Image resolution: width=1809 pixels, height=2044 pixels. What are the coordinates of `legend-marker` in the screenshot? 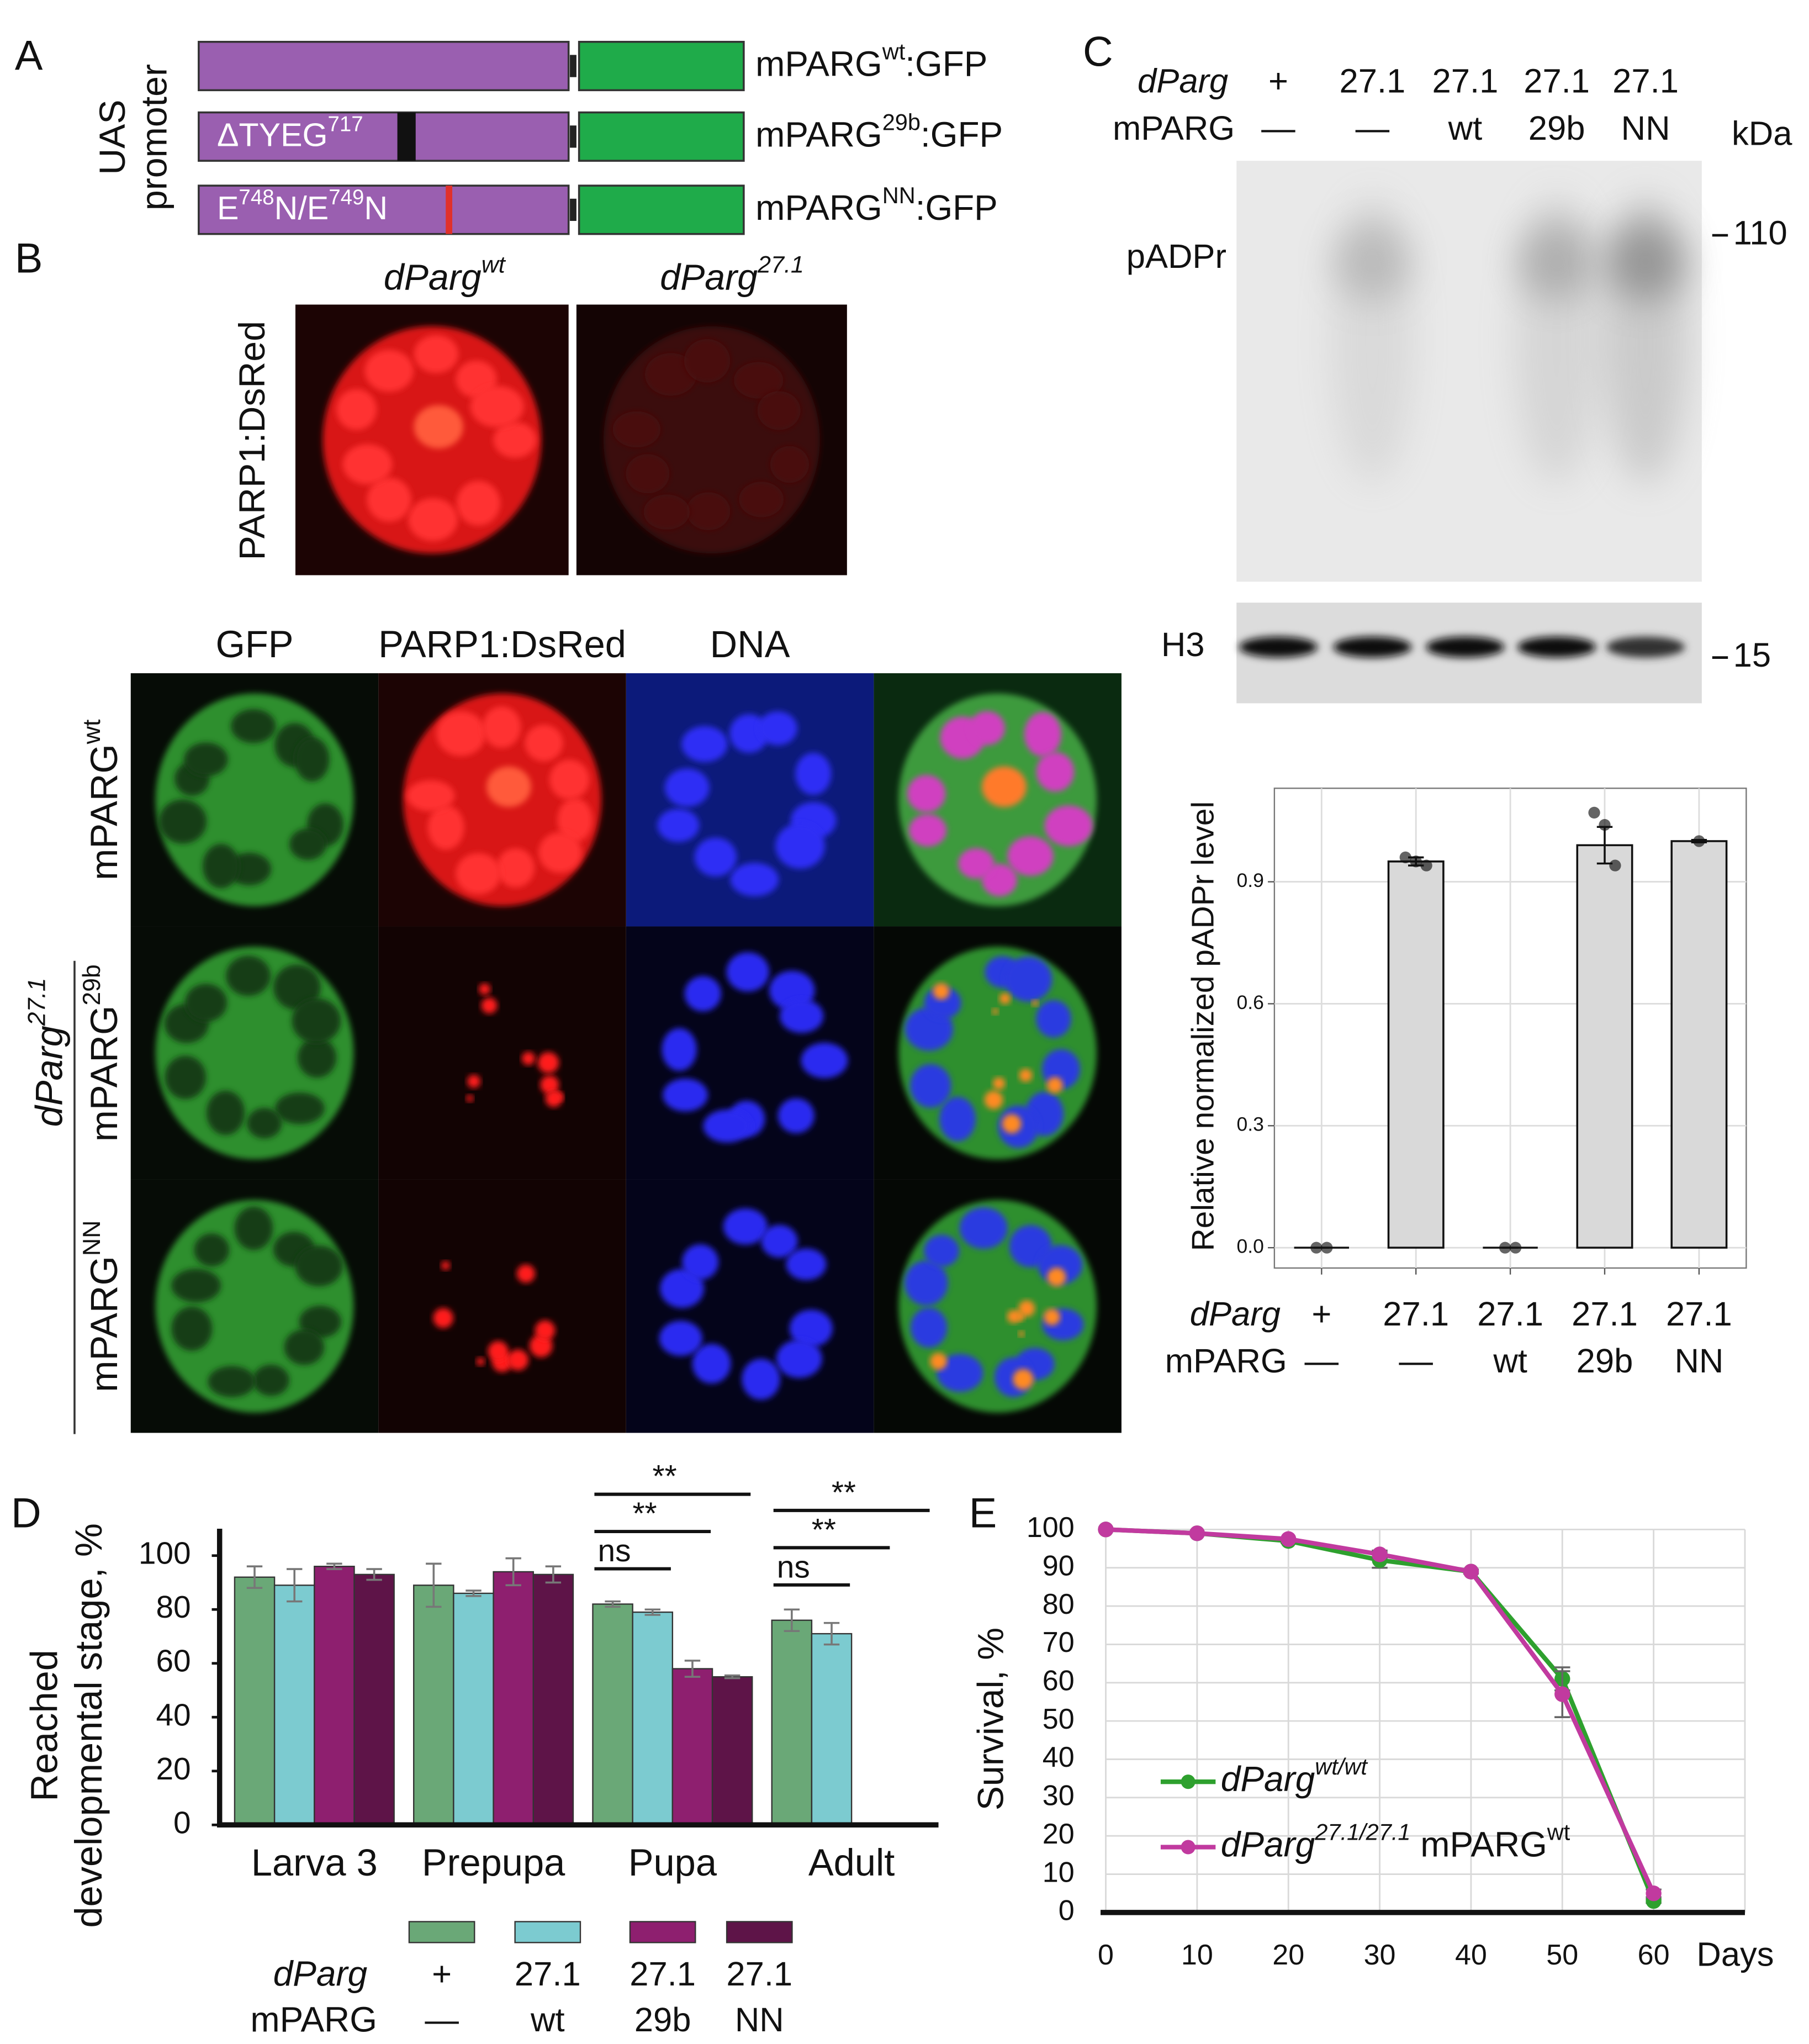 It's located at (1188, 1781).